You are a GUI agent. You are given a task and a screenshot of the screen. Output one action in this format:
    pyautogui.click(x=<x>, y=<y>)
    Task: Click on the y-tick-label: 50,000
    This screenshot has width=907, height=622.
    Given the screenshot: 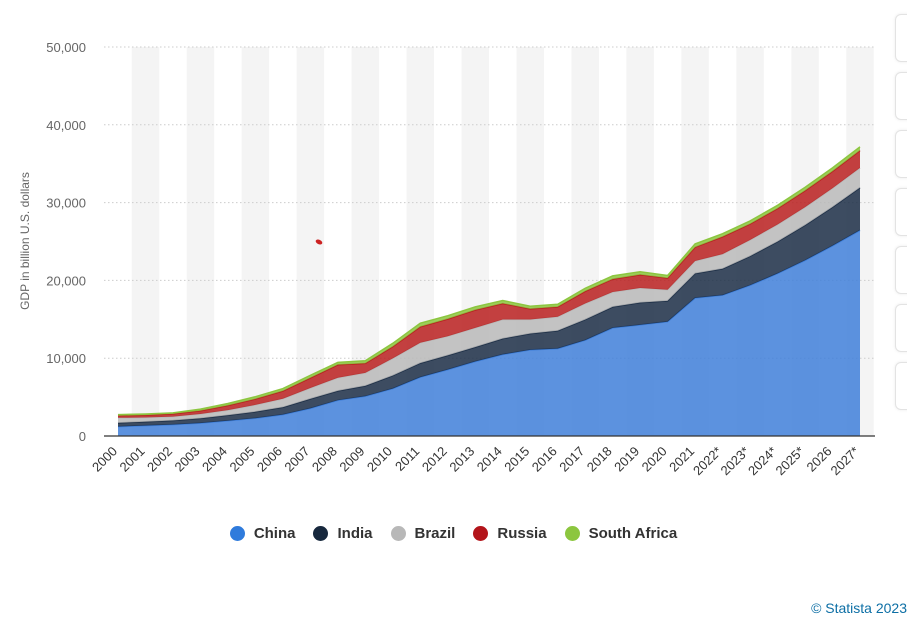 What is the action you would take?
    pyautogui.click(x=66, y=47)
    